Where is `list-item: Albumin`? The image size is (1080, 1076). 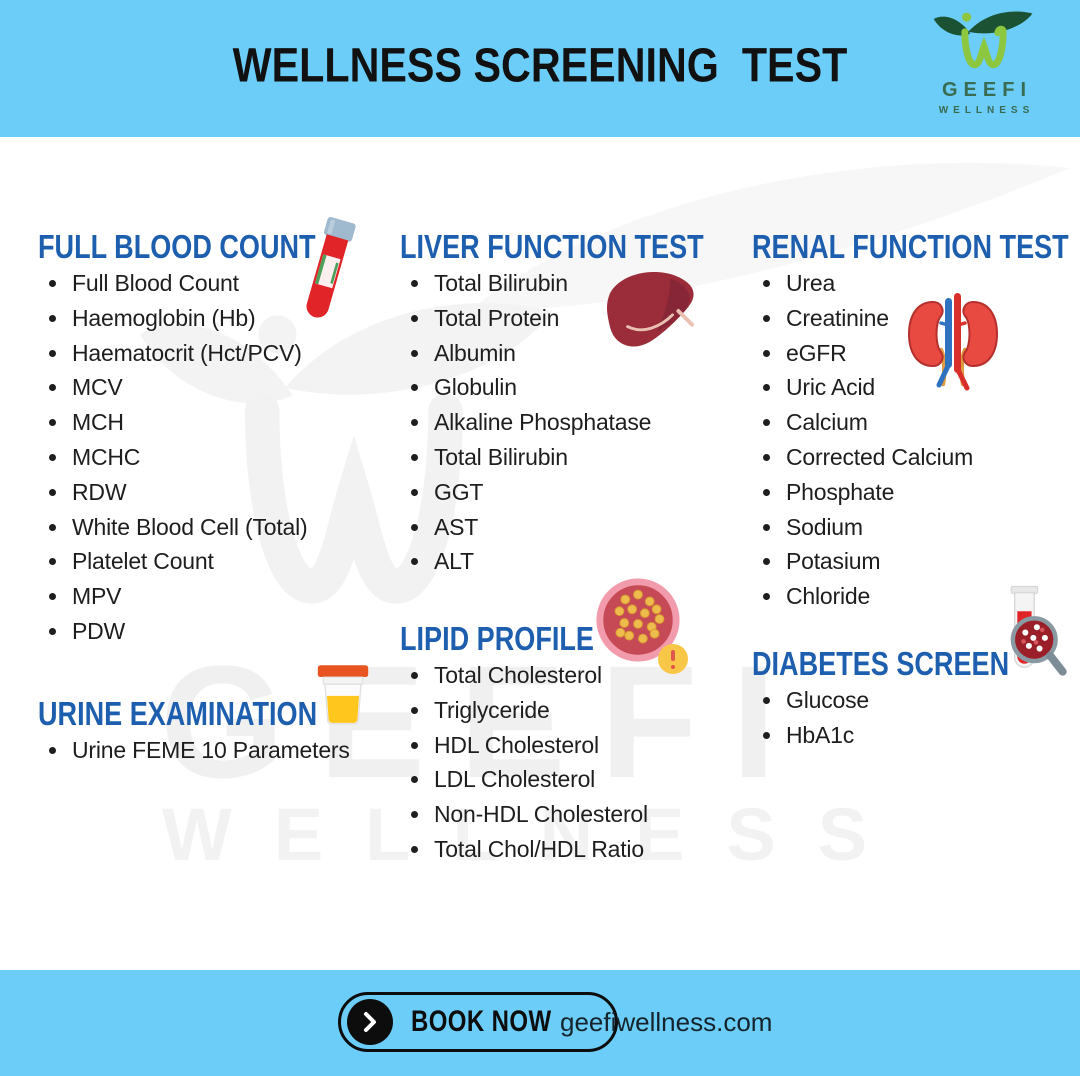
list-item: Albumin is located at coordinates (581, 353).